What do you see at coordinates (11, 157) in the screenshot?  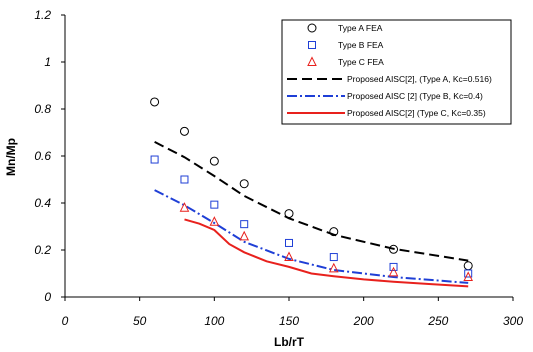 I see `y-axis-label: Mn/Mp` at bounding box center [11, 157].